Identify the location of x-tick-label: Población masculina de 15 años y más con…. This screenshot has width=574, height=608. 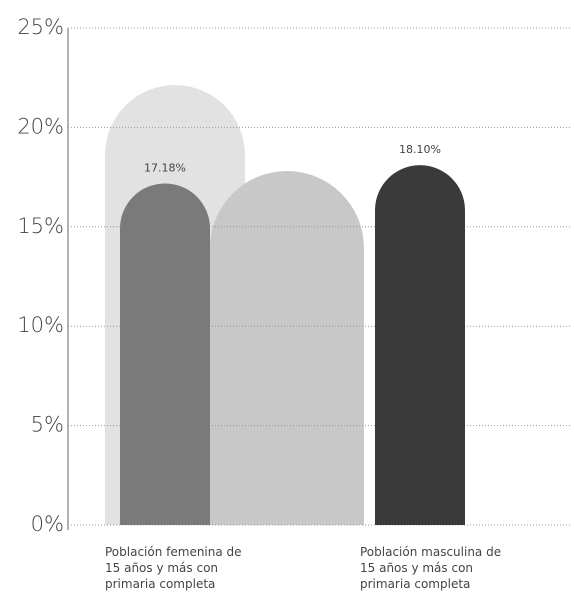
(431, 568).